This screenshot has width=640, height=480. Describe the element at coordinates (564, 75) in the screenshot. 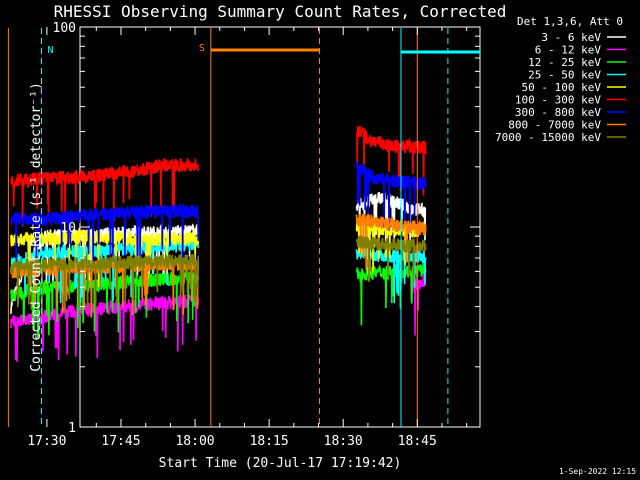

I see `legend-label-4: 25 - 50 keV` at that location.